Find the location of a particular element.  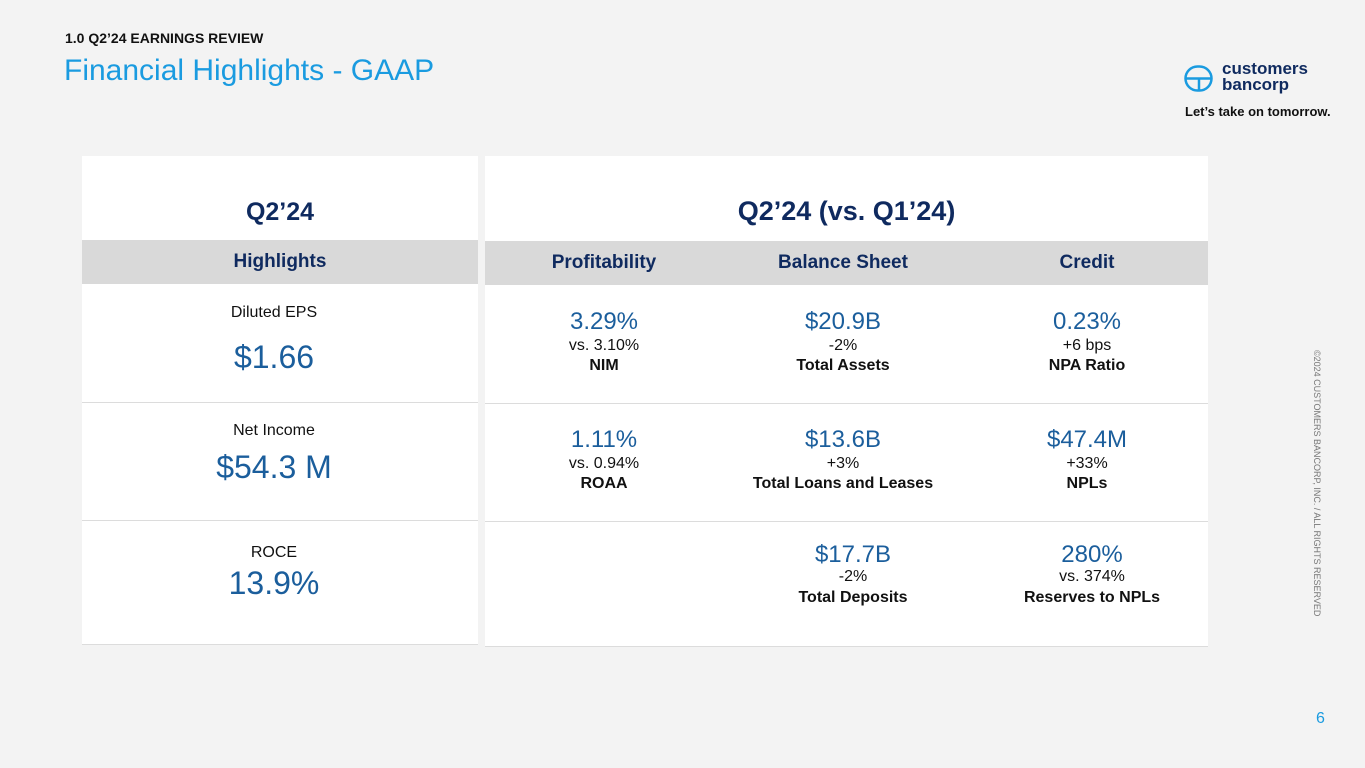

metric-change: +6 bps is located at coordinates (1087, 345).